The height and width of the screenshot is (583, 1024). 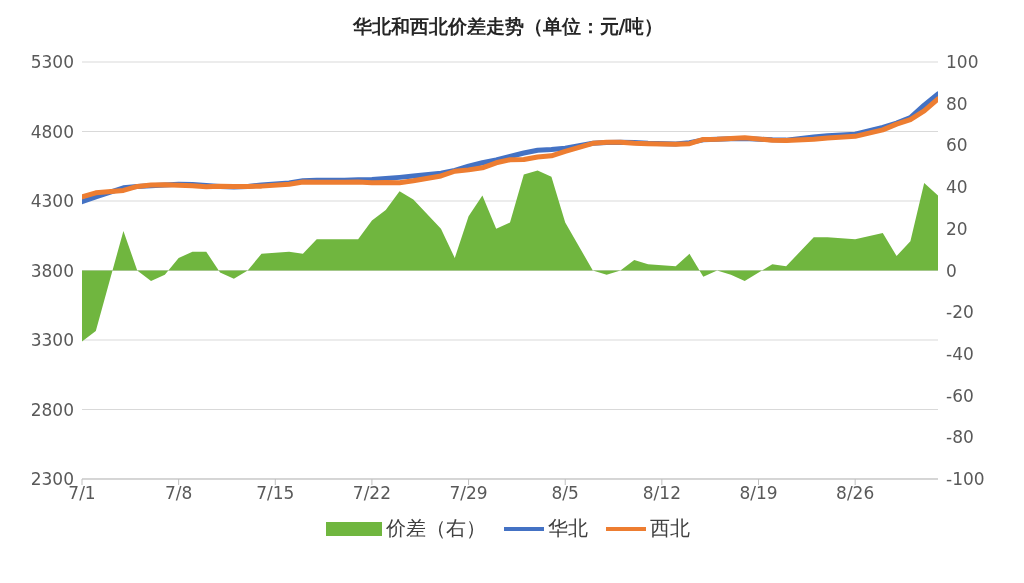 What do you see at coordinates (957, 103) in the screenshot?
I see `y2-tick-label: 80` at bounding box center [957, 103].